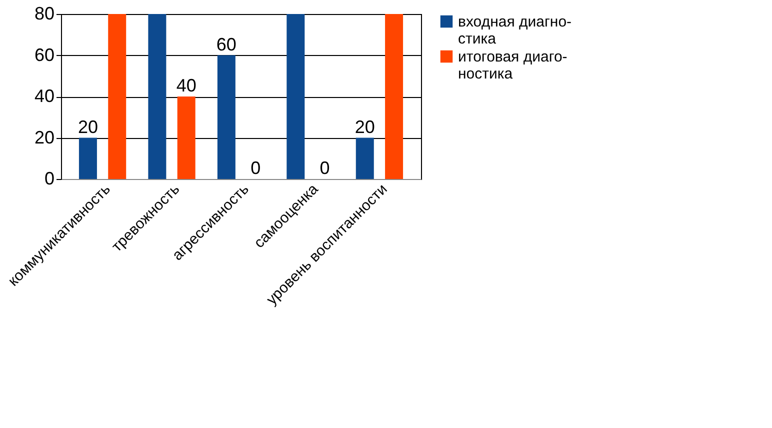 The height and width of the screenshot is (428, 772). Describe the element at coordinates (49, 178) in the screenshot. I see `y-tick-label: 0` at that location.